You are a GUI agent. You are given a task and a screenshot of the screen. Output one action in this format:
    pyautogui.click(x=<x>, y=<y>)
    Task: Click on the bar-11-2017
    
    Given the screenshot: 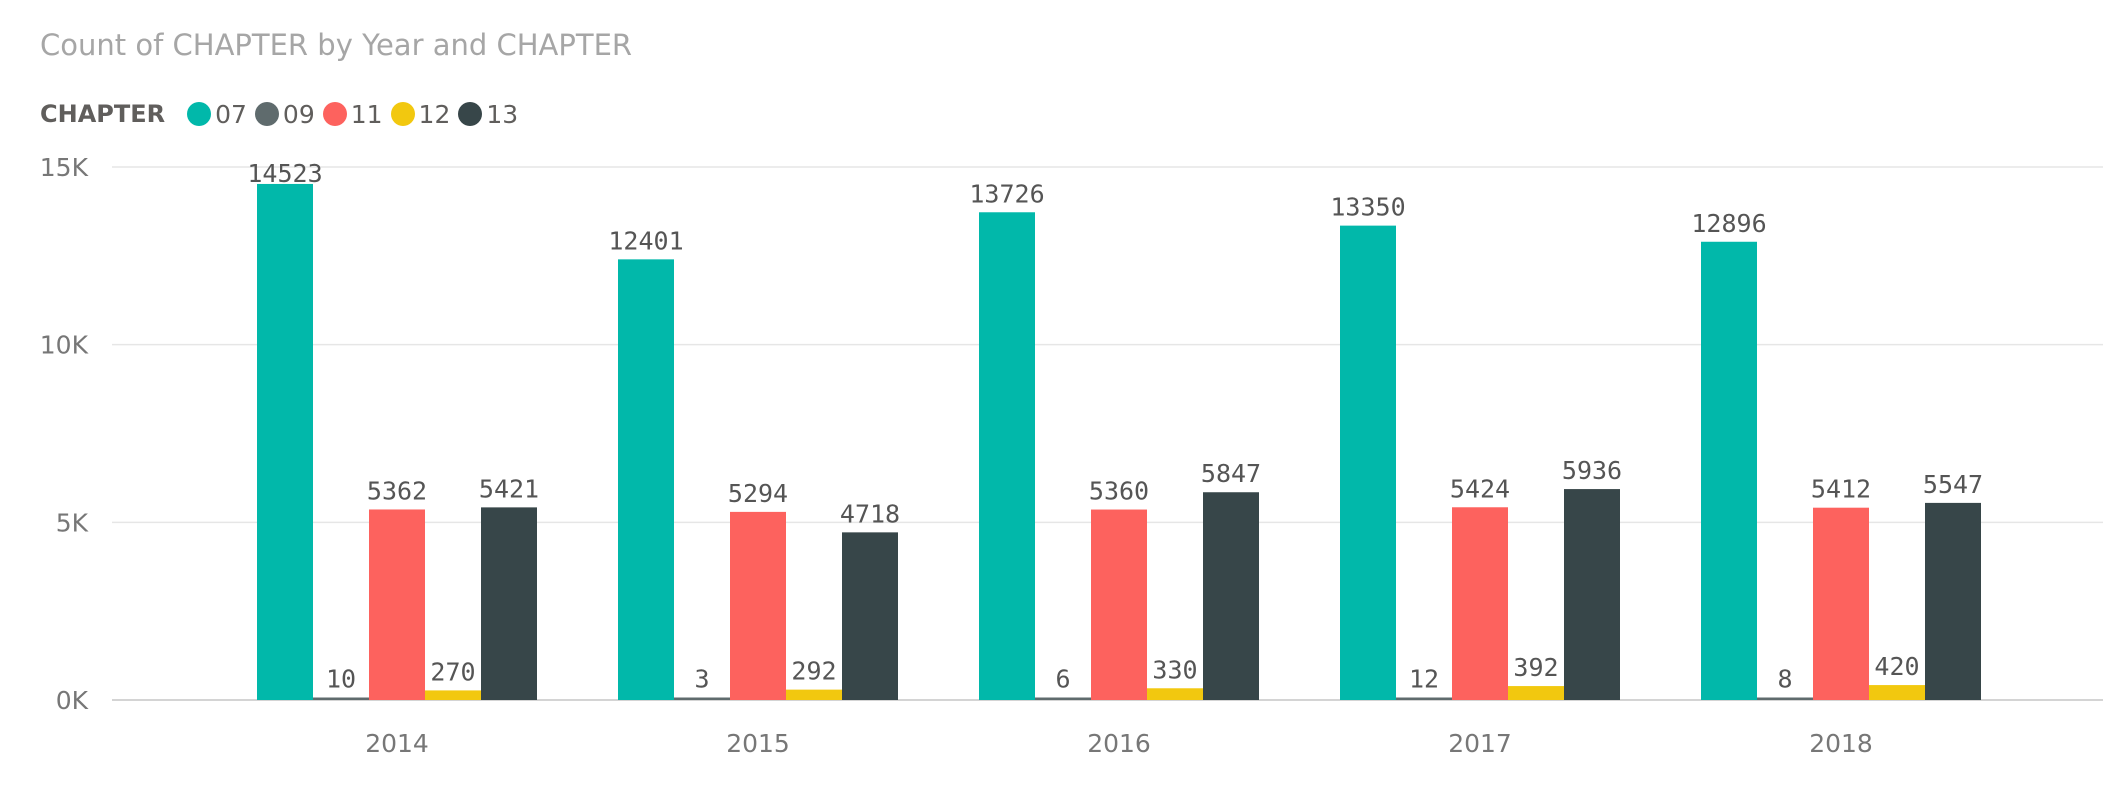 What is the action you would take?
    pyautogui.click(x=1480, y=603)
    